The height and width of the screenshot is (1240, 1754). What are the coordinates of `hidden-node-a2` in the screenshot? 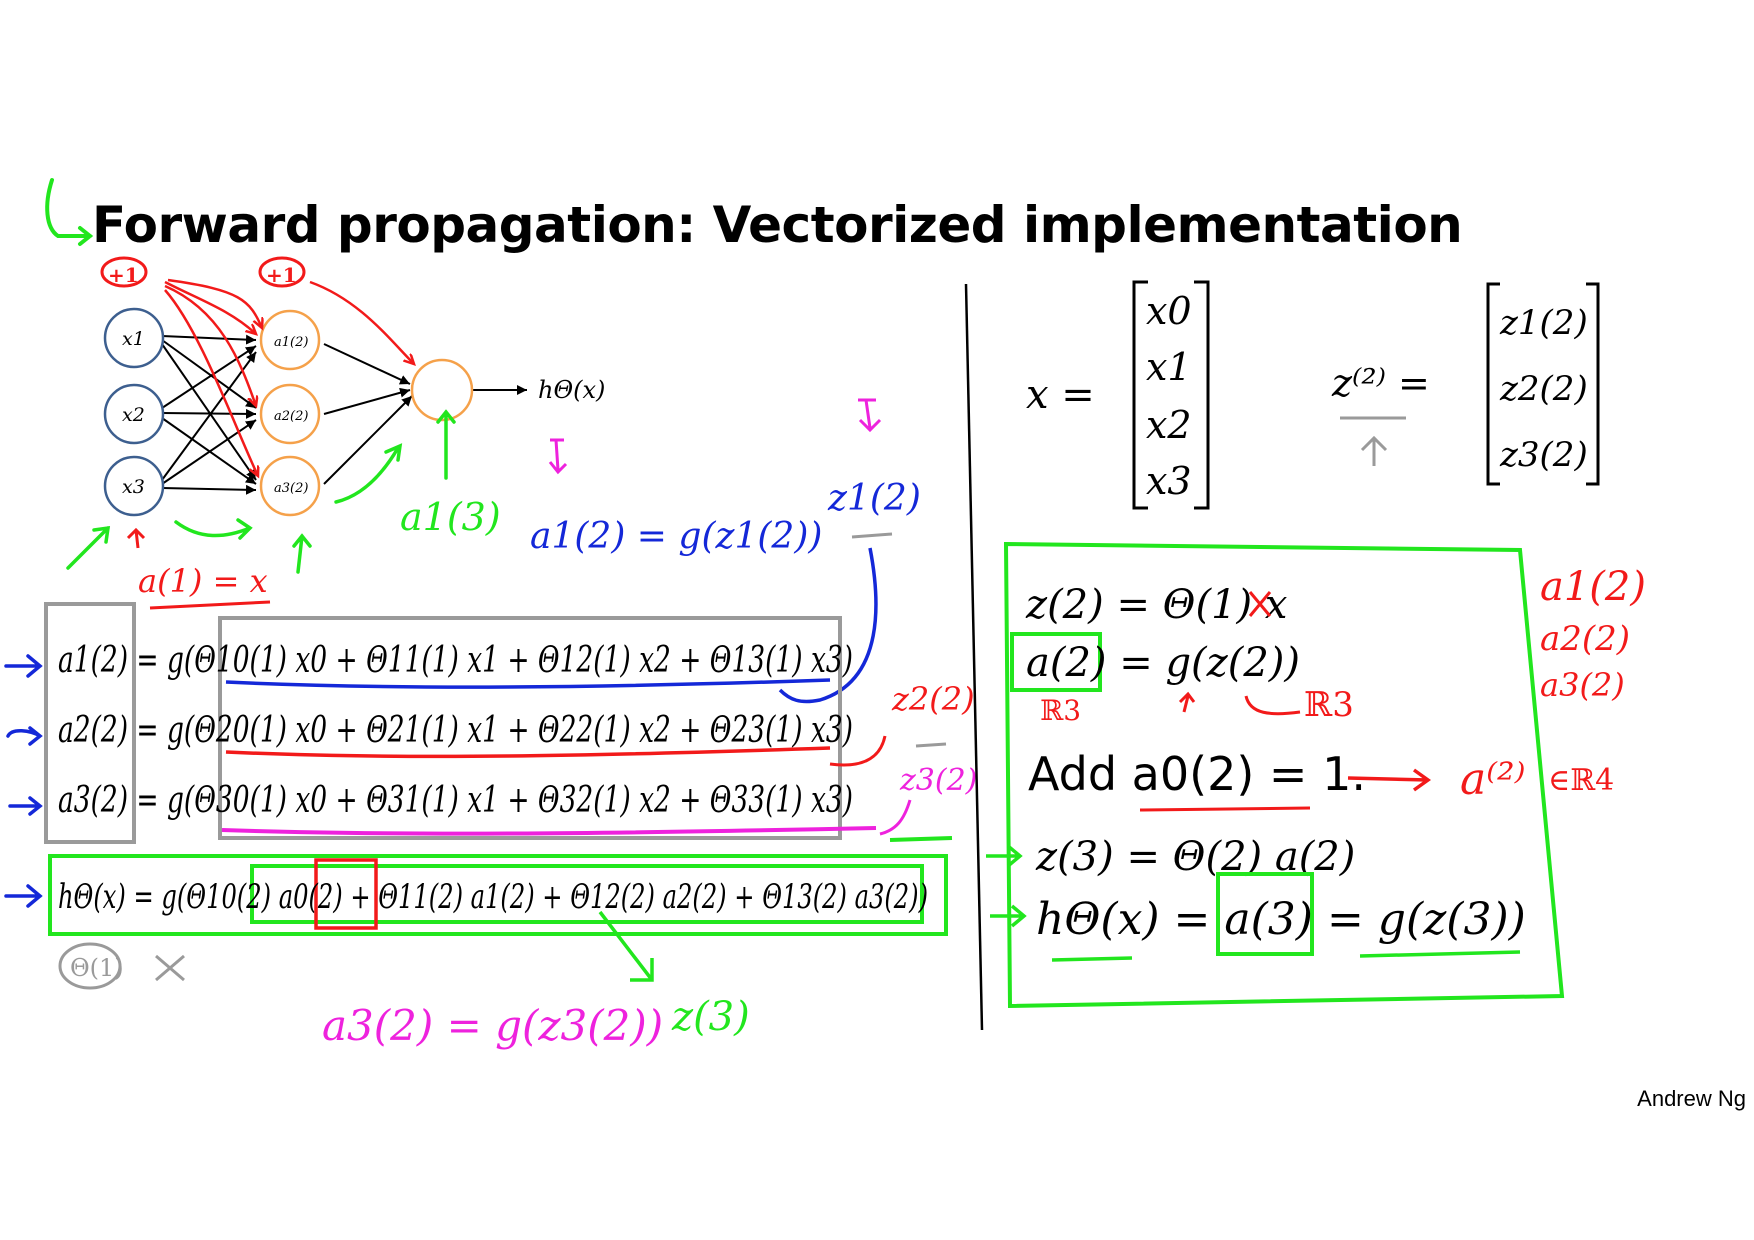 It's located at (290, 414).